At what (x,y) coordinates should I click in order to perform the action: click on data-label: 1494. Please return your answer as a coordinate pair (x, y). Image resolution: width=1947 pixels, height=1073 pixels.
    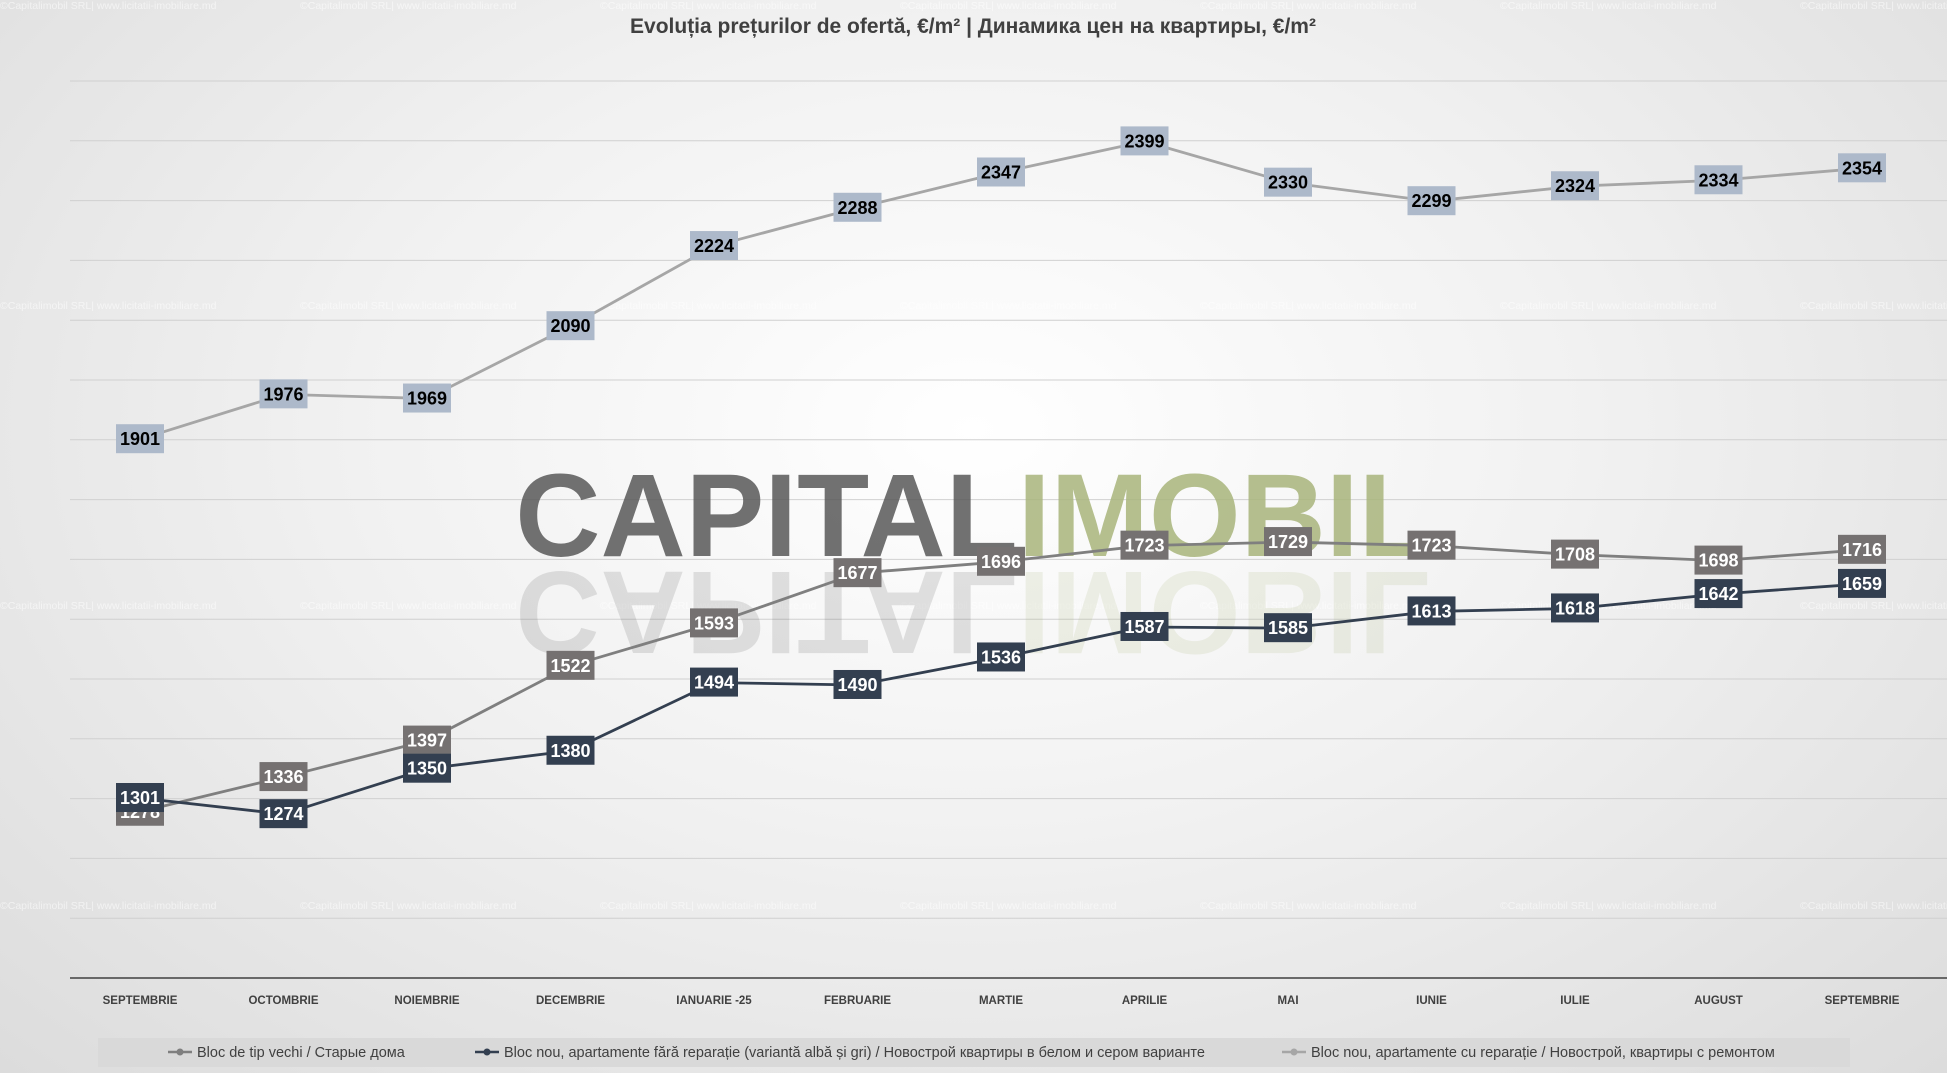
    Looking at the image, I should click on (714, 682).